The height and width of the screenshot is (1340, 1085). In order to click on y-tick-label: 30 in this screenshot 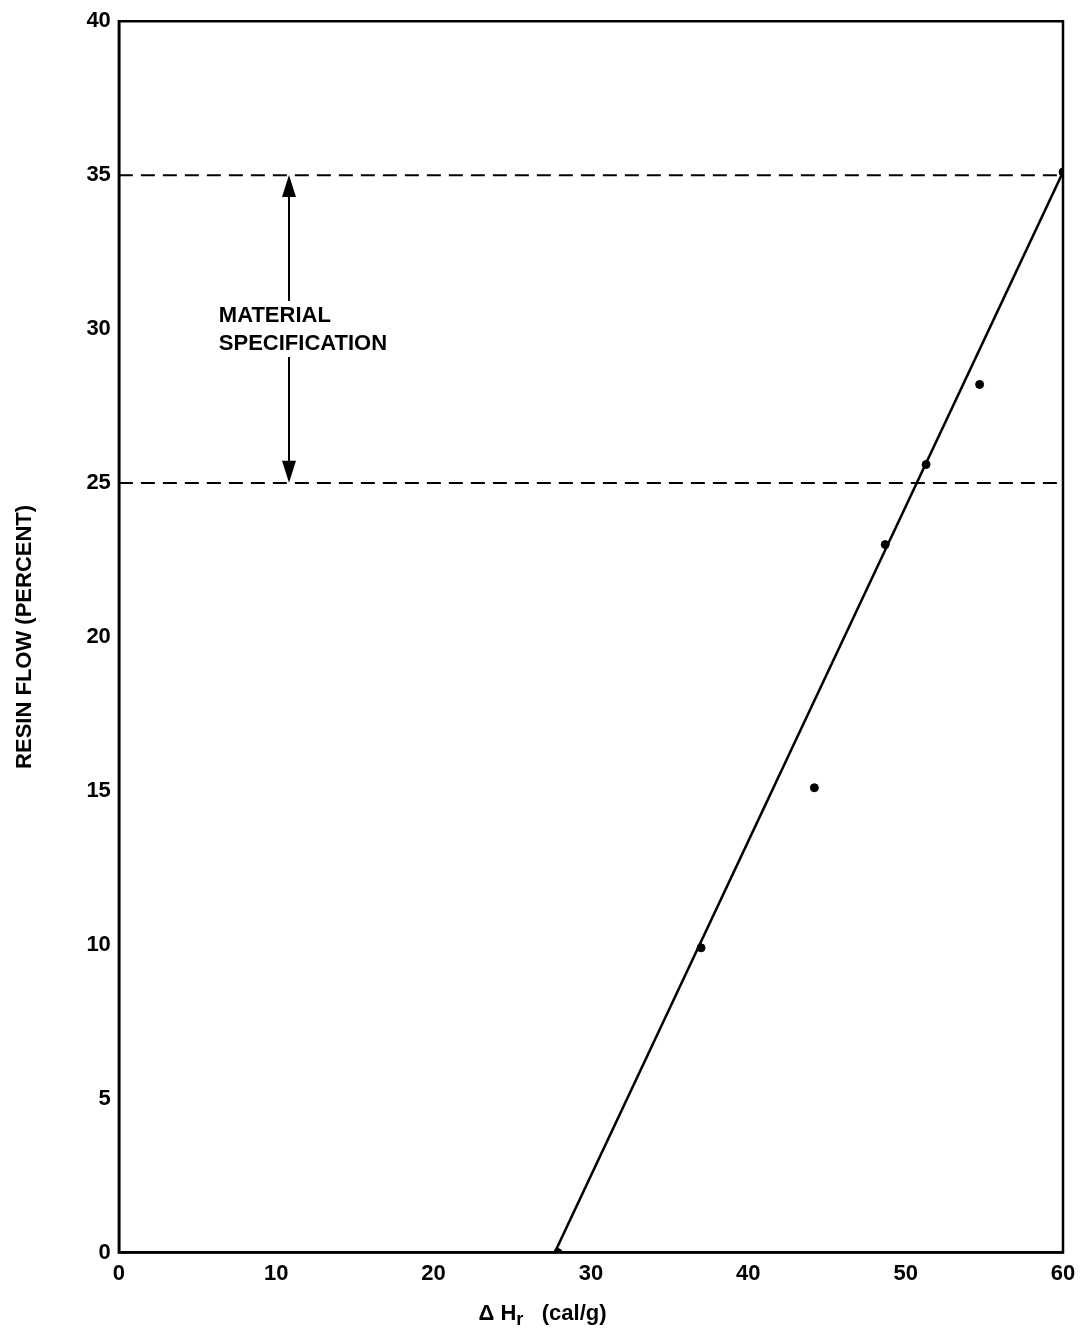, I will do `click(98, 328)`.